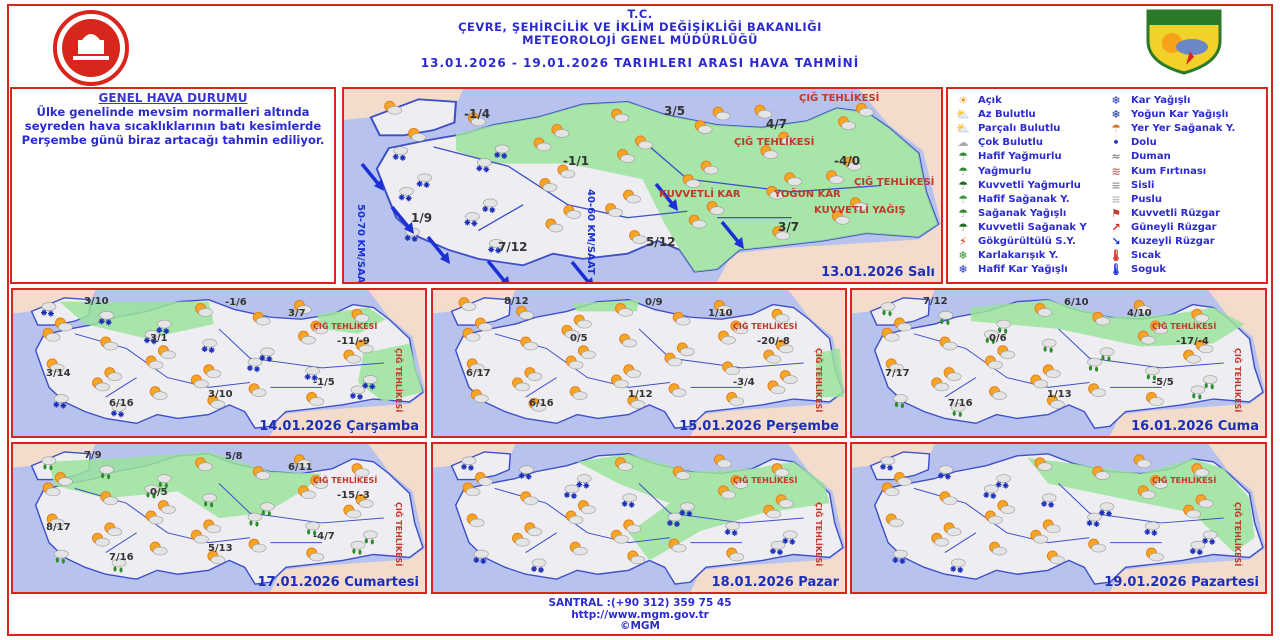 The width and height of the screenshot is (1280, 640). I want to click on legend-label: Hafif Yağmurlu, so click(1020, 157).